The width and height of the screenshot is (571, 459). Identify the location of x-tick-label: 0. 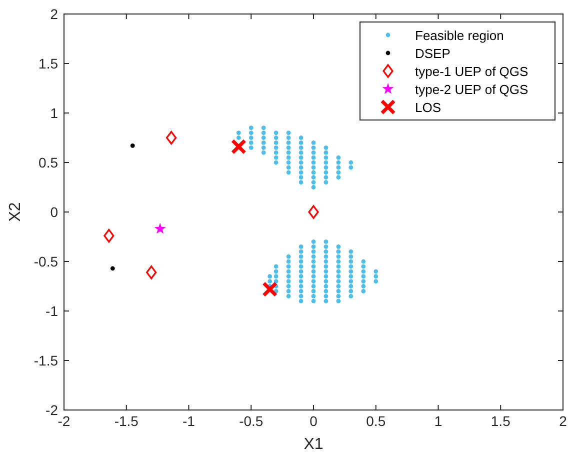
(314, 421).